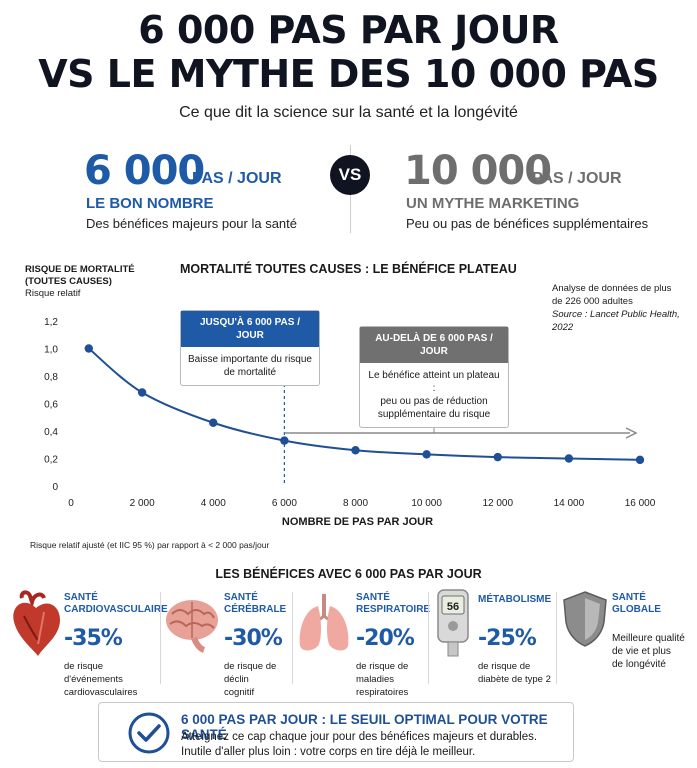 Image resolution: width=697 pixels, height=768 pixels. Describe the element at coordinates (101, 692) in the screenshot. I see `benefit-cardio-desc-2: cardiovasculaires` at that location.